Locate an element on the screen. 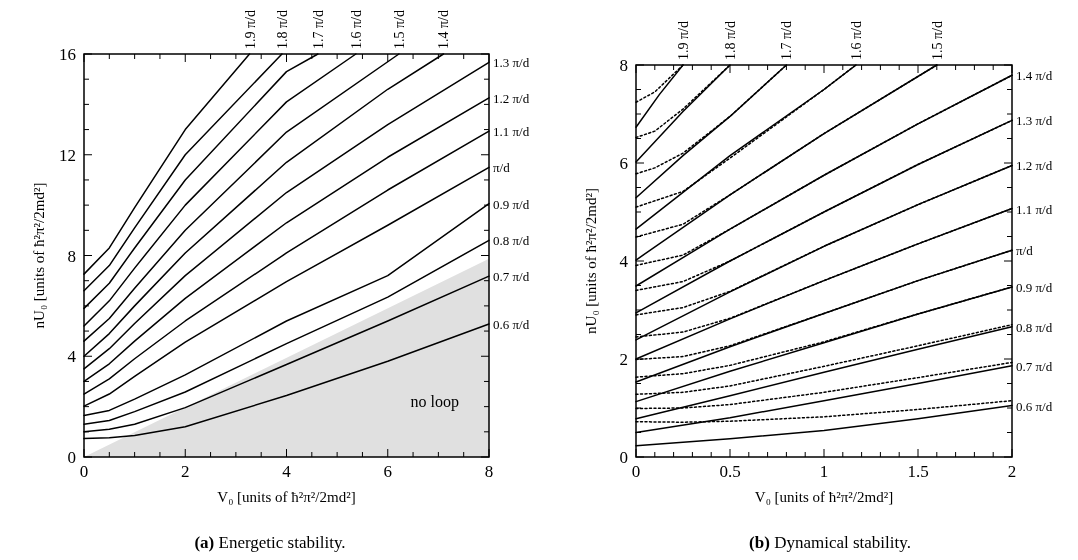 Image resolution: width=1078 pixels, height=560 pixels. x-tick-label: 6 is located at coordinates (387, 471).